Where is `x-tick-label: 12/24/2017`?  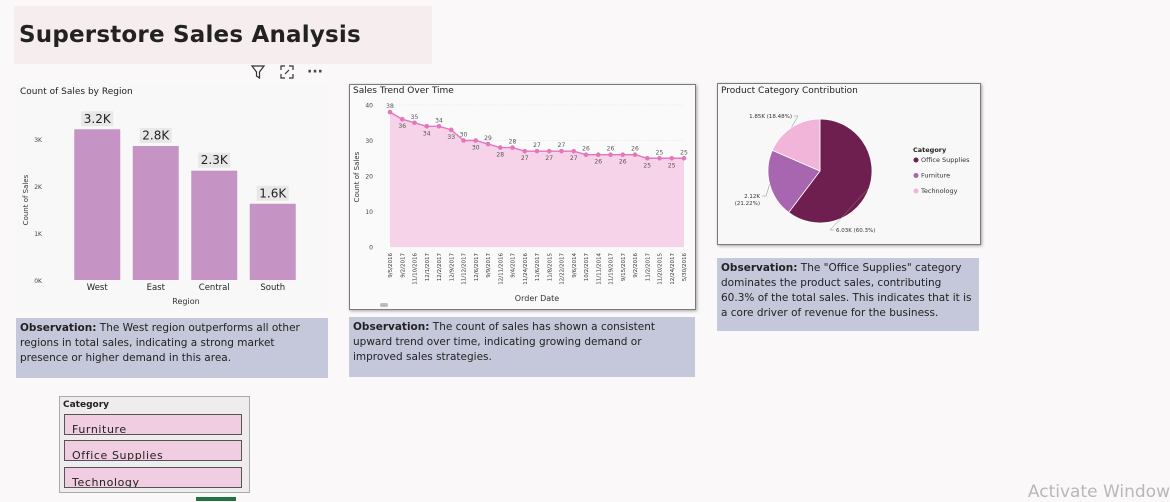
x-tick-label: 12/24/2017 is located at coordinates (673, 269).